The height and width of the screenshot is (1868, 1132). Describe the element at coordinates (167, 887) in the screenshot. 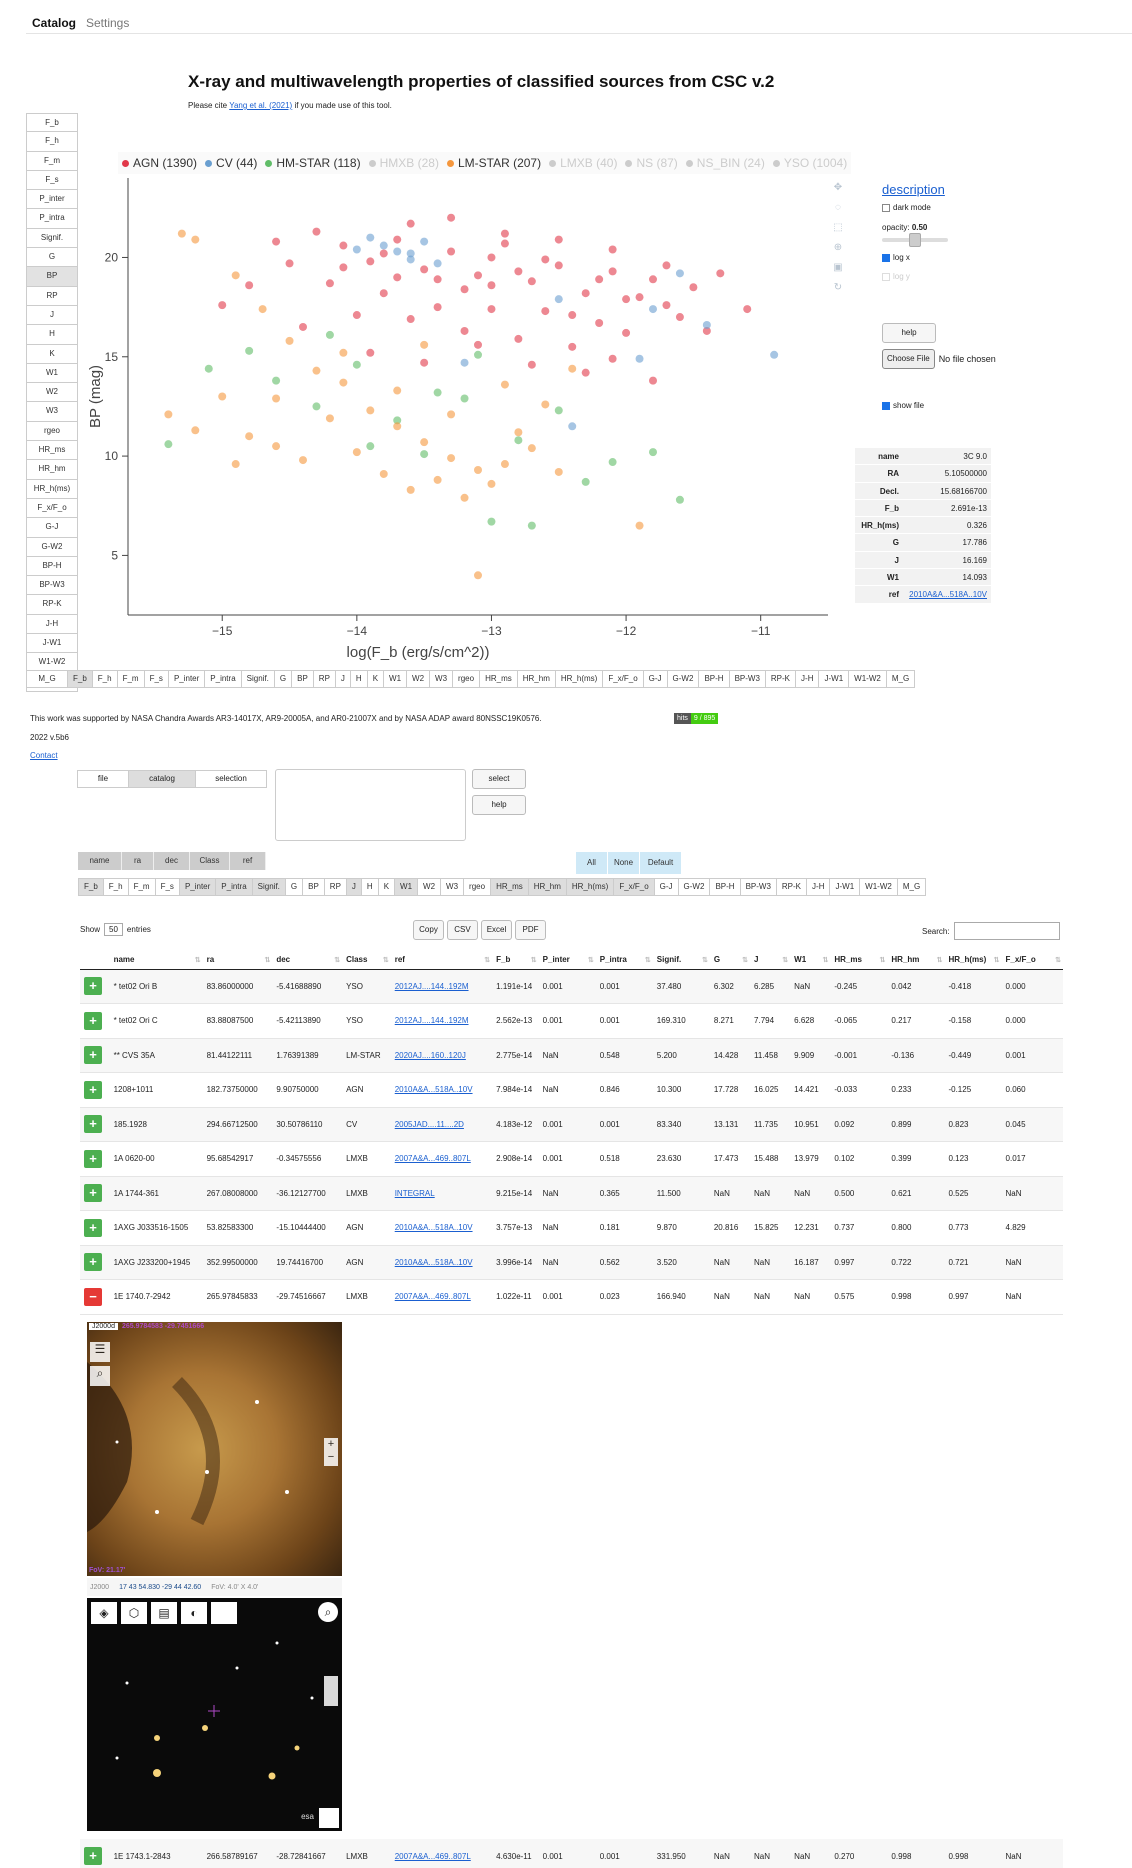

I see `col-btn-f-s: F_s` at that location.